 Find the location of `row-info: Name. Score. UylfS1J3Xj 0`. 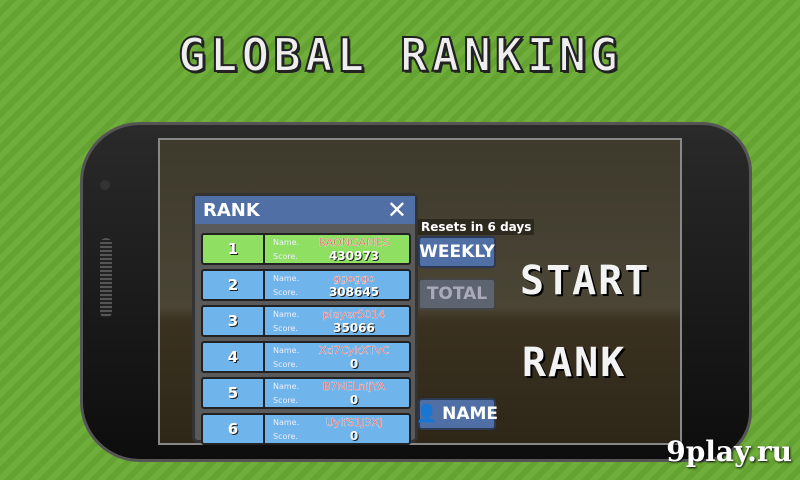

row-info: Name. Score. UylfS1J3Xj 0 is located at coordinates (337, 429).